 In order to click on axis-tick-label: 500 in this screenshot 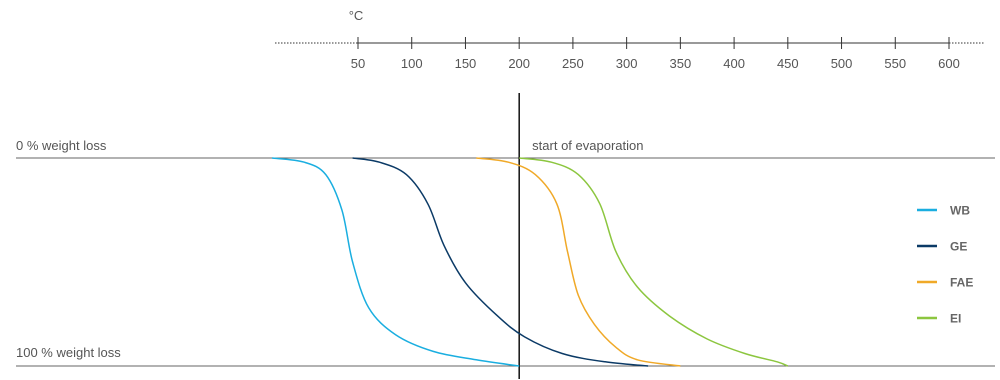, I will do `click(842, 63)`.